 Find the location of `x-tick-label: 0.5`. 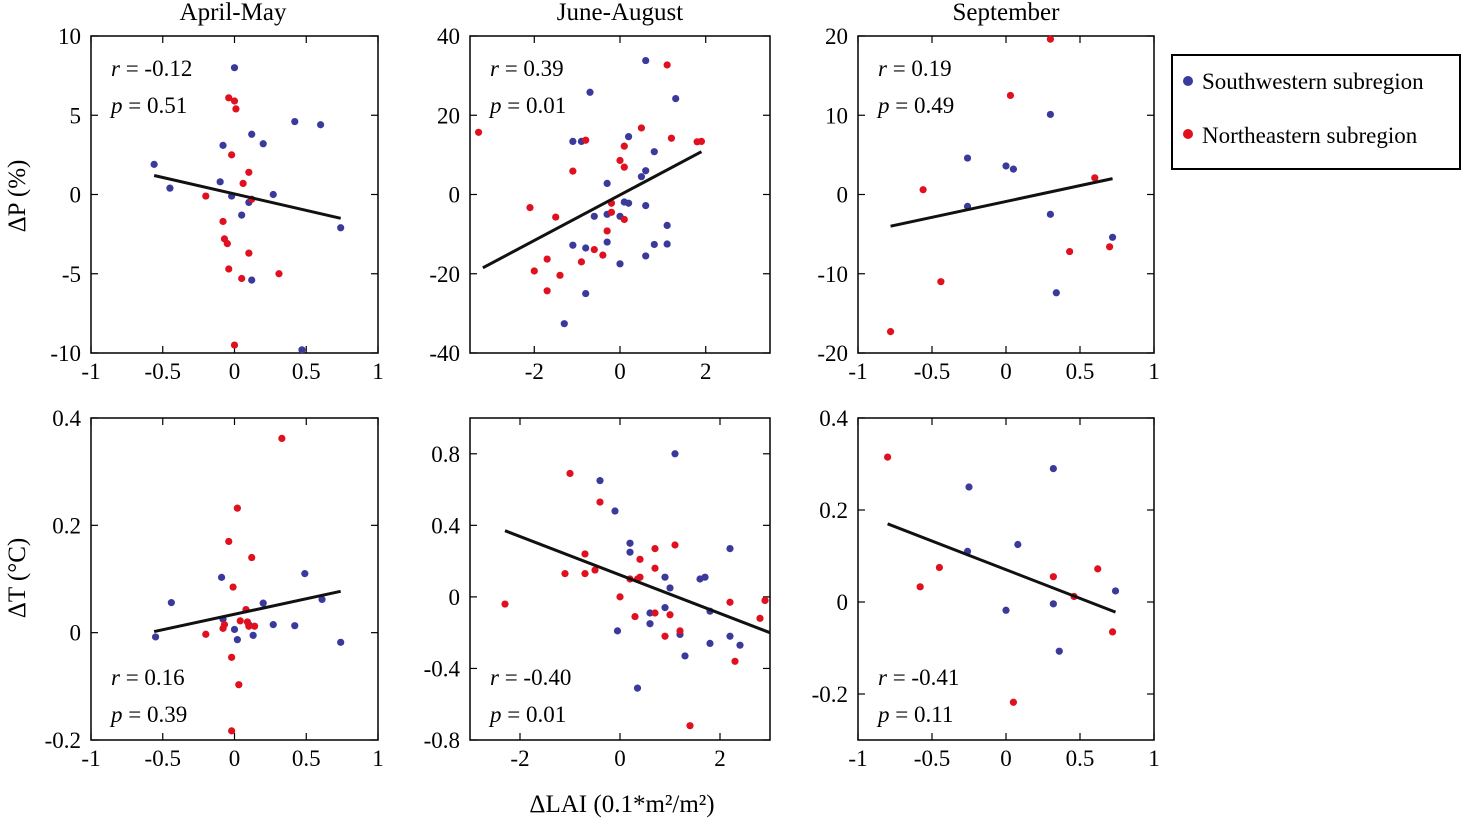

x-tick-label: 0.5 is located at coordinates (306, 758).